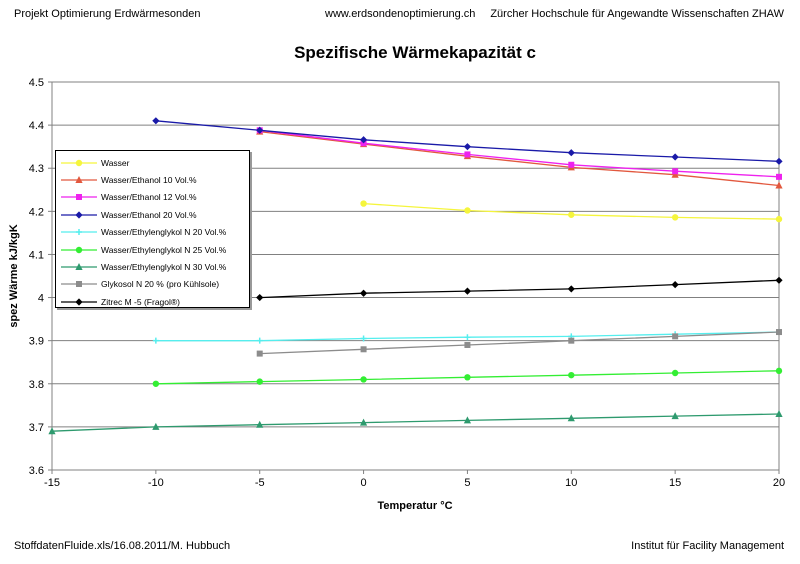  Describe the element at coordinates (36, 255) in the screenshot. I see `y-tick-label: 4.1` at that location.